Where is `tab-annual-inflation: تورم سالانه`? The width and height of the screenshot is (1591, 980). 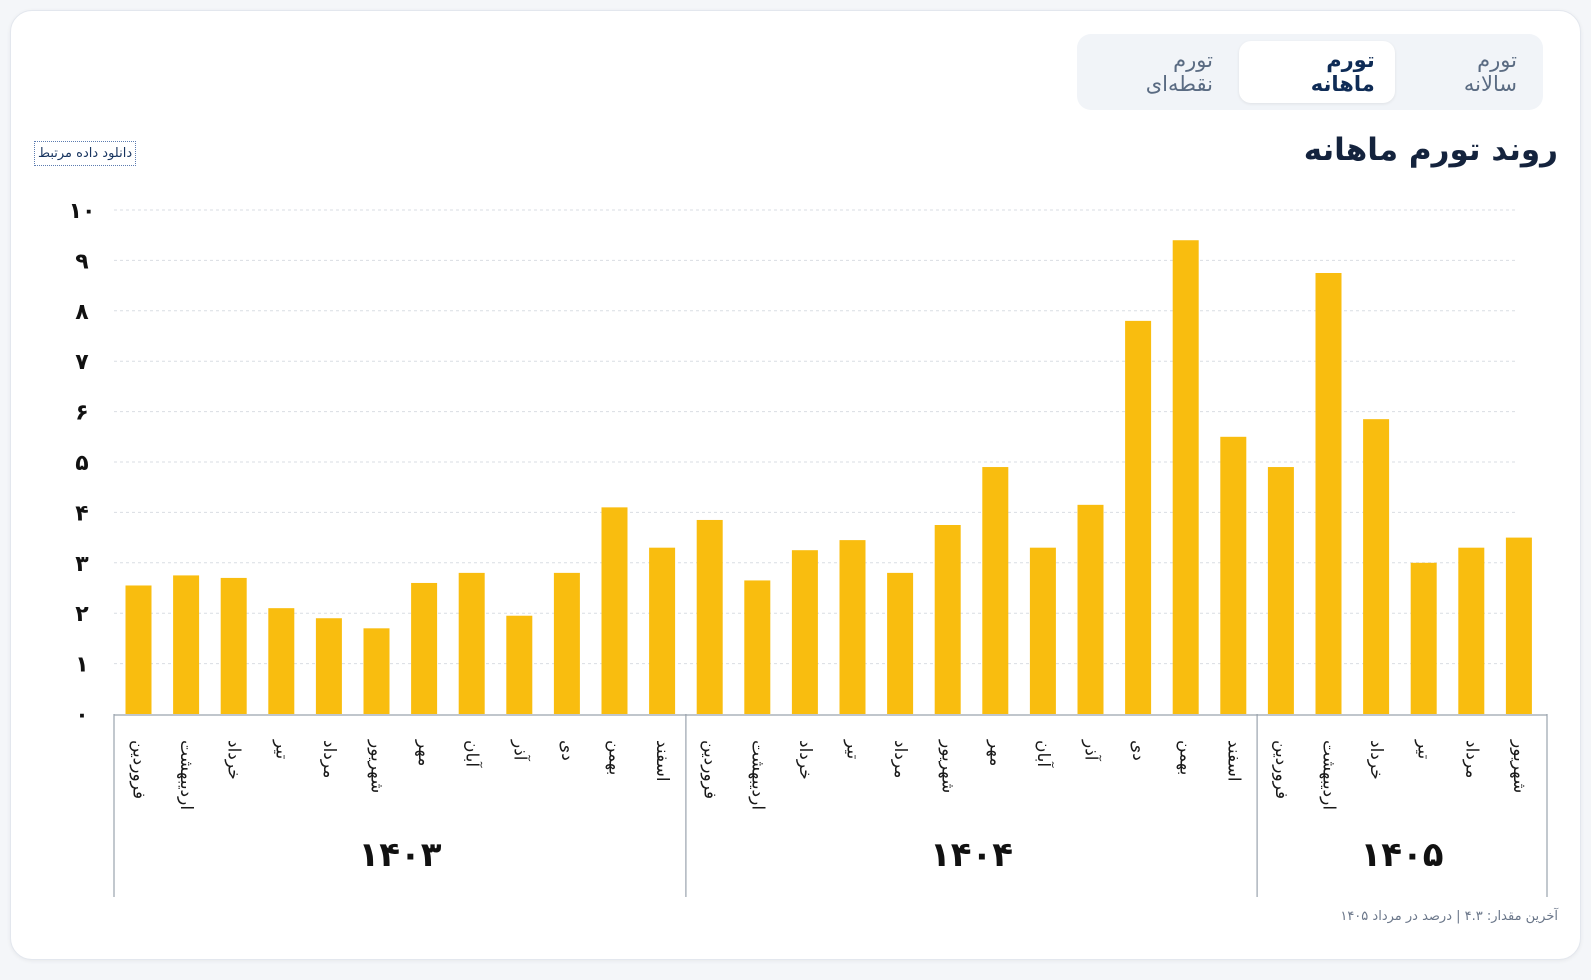 tab-annual-inflation: تورم سالانه is located at coordinates (1490, 72).